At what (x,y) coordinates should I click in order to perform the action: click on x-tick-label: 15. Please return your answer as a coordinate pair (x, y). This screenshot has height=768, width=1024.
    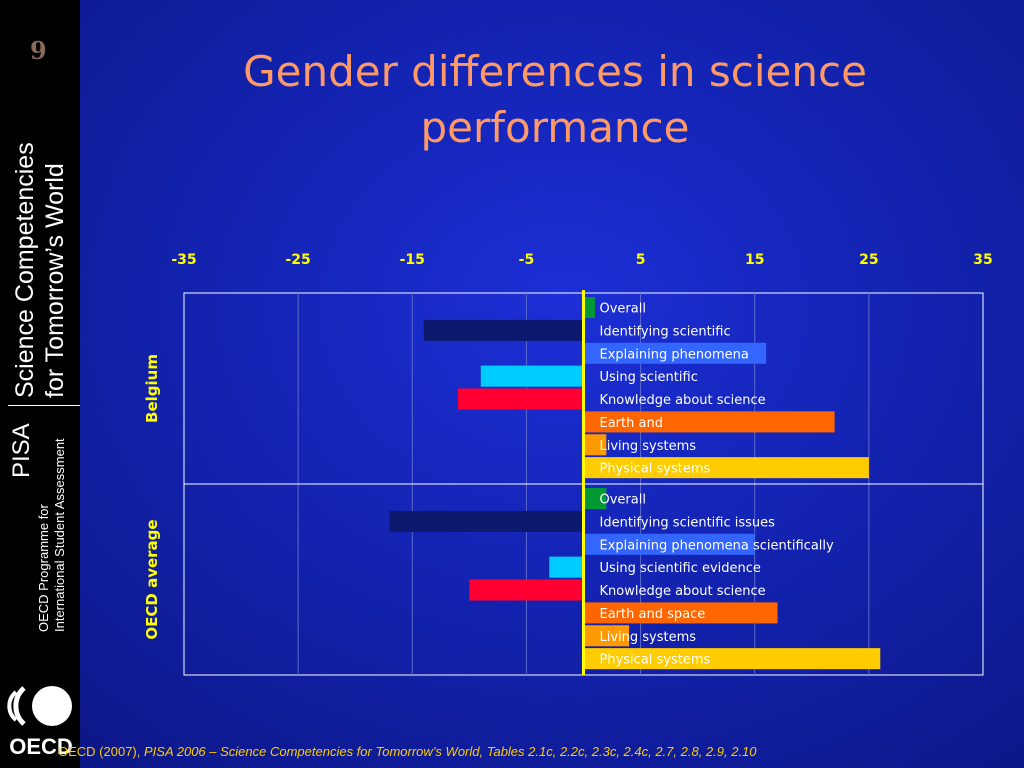
    Looking at the image, I should click on (754, 260).